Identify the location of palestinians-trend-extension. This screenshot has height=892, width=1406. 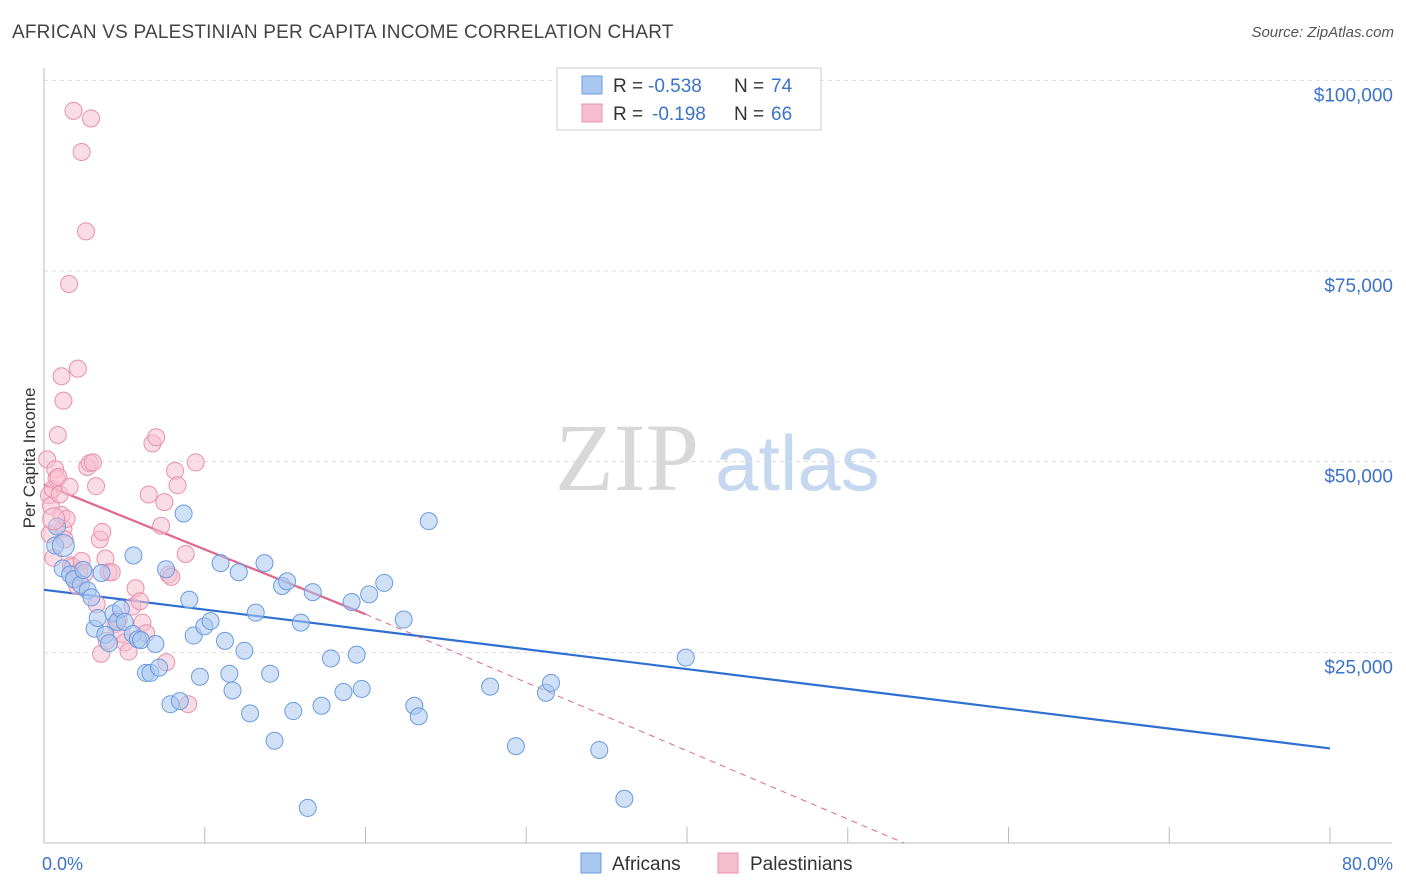
(635, 728).